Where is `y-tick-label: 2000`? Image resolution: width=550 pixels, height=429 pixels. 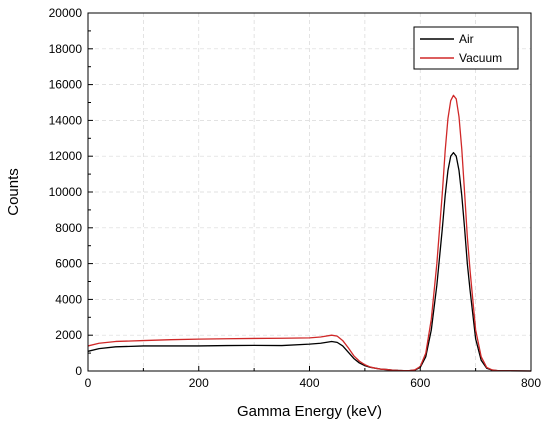 y-tick-label: 2000 is located at coordinates (68, 335).